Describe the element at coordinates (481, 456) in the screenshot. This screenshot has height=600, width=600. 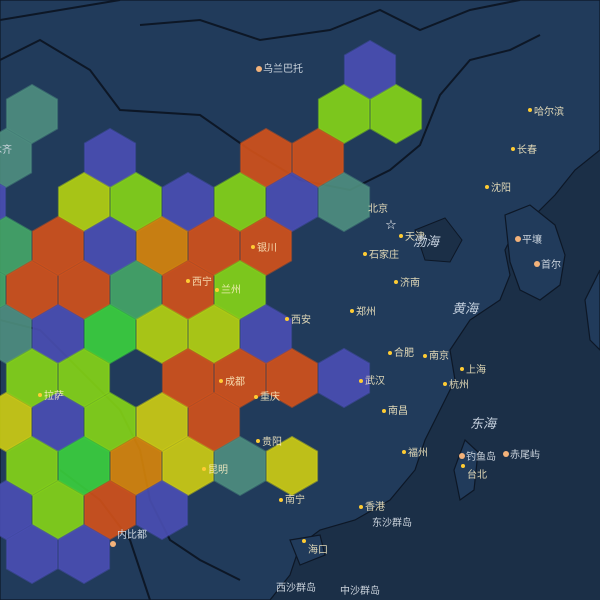
I see `place-label: 钓鱼岛` at that location.